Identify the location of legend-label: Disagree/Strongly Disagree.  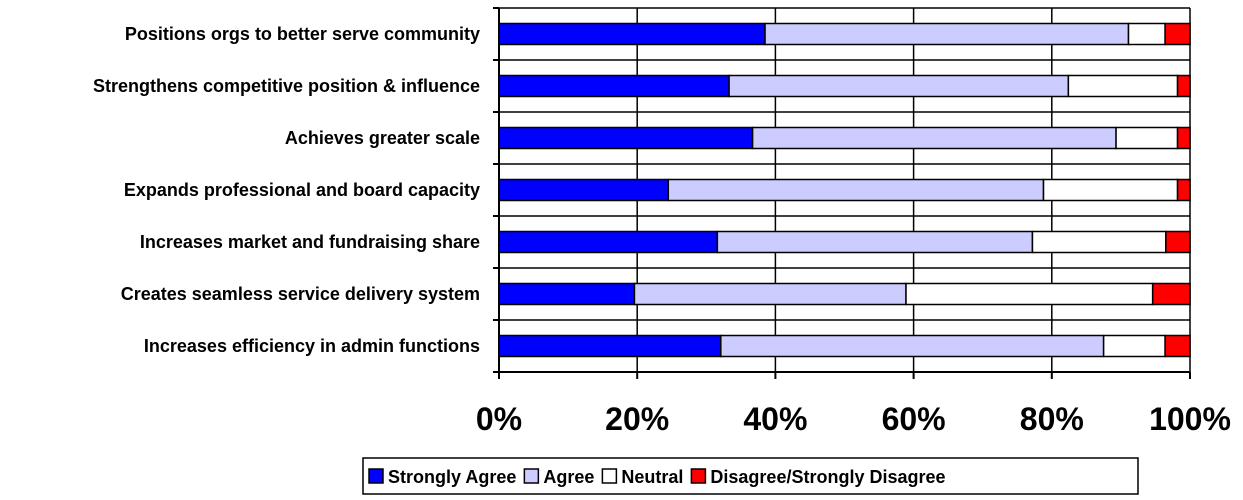
(827, 477).